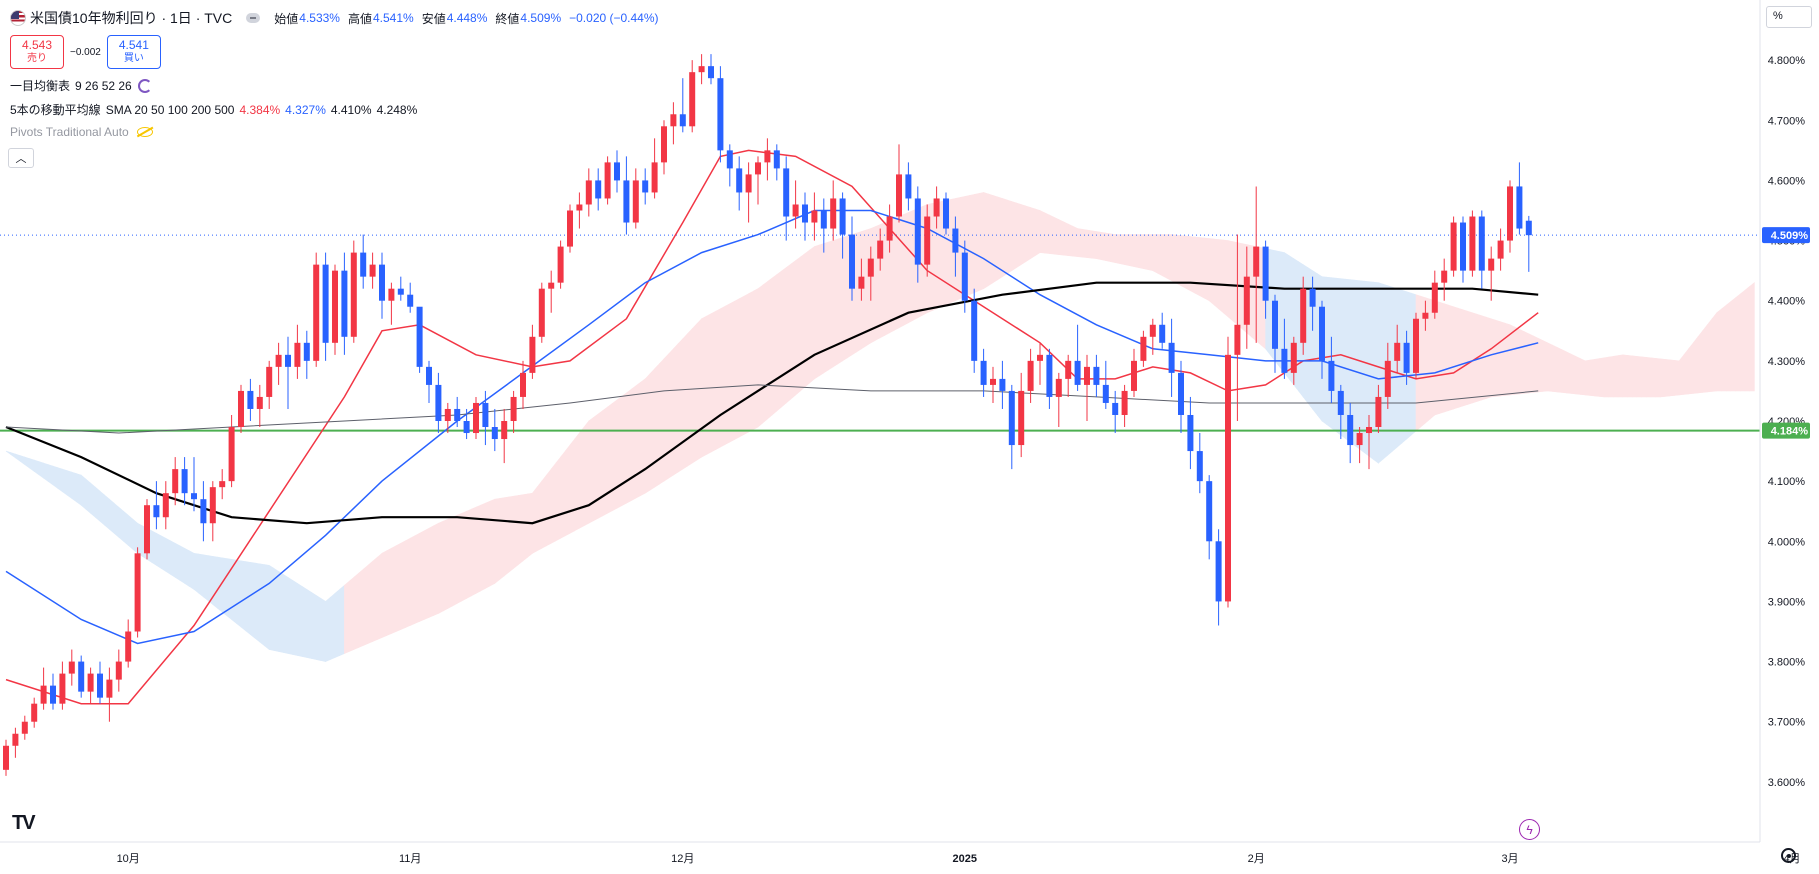  I want to click on ichimoku-legend: 一目均衡表 9 26 52 26, so click(81, 85).